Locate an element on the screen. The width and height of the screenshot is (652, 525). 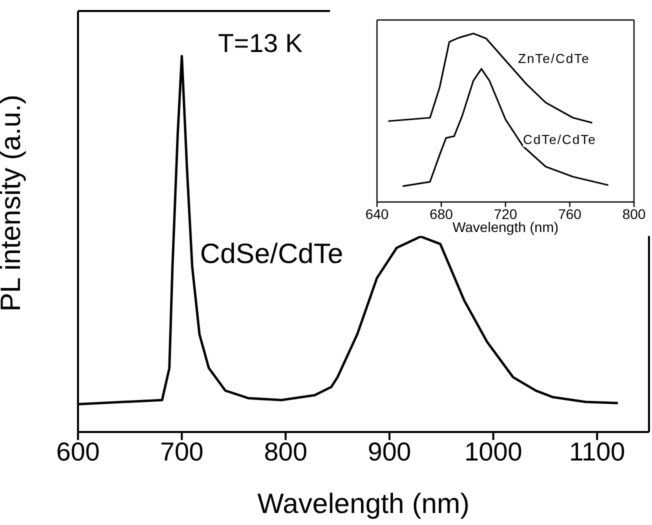
x-tick-label: 700 is located at coordinates (182, 451).